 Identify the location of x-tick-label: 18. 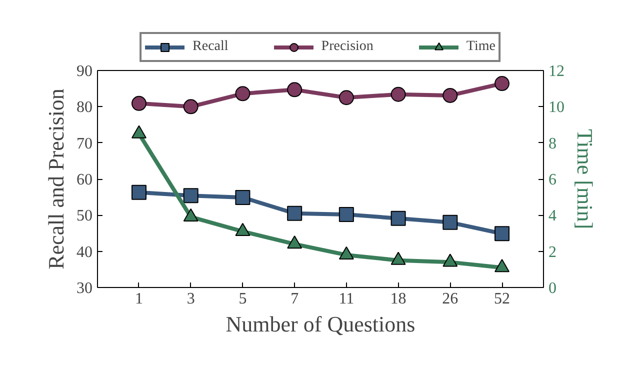
(398, 299).